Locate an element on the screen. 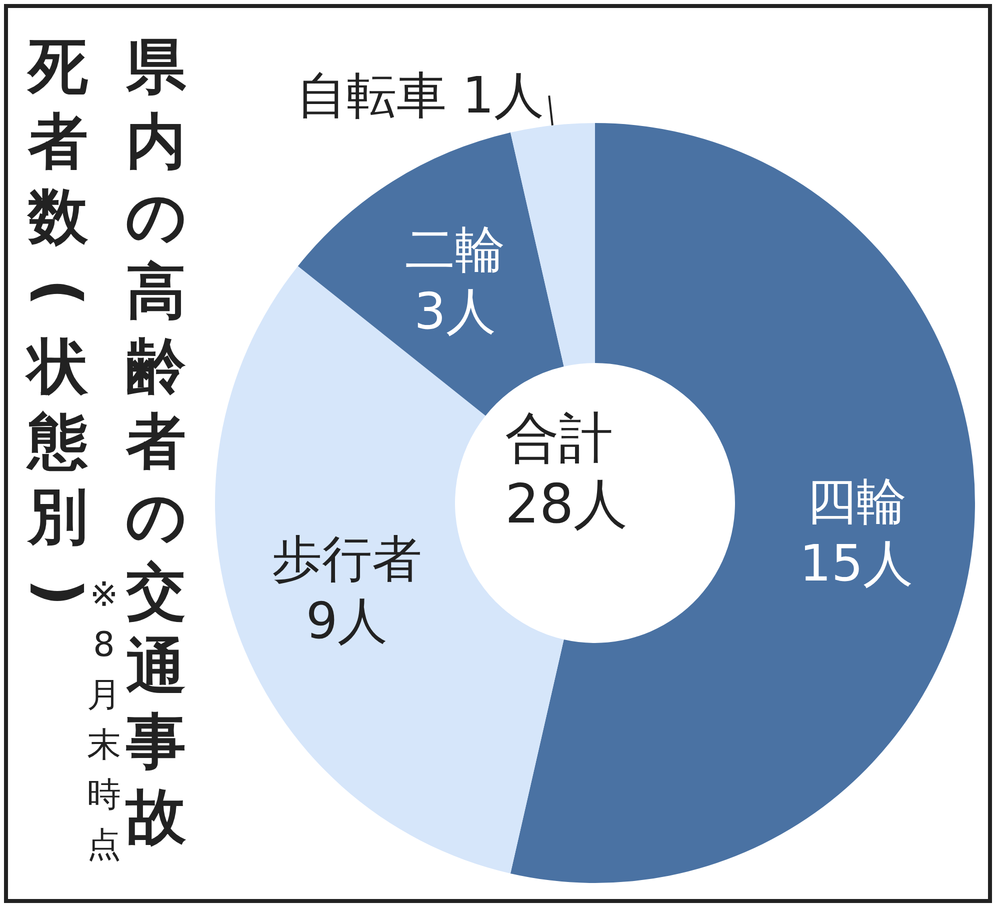  data-label: 15人 is located at coordinates (857, 563).